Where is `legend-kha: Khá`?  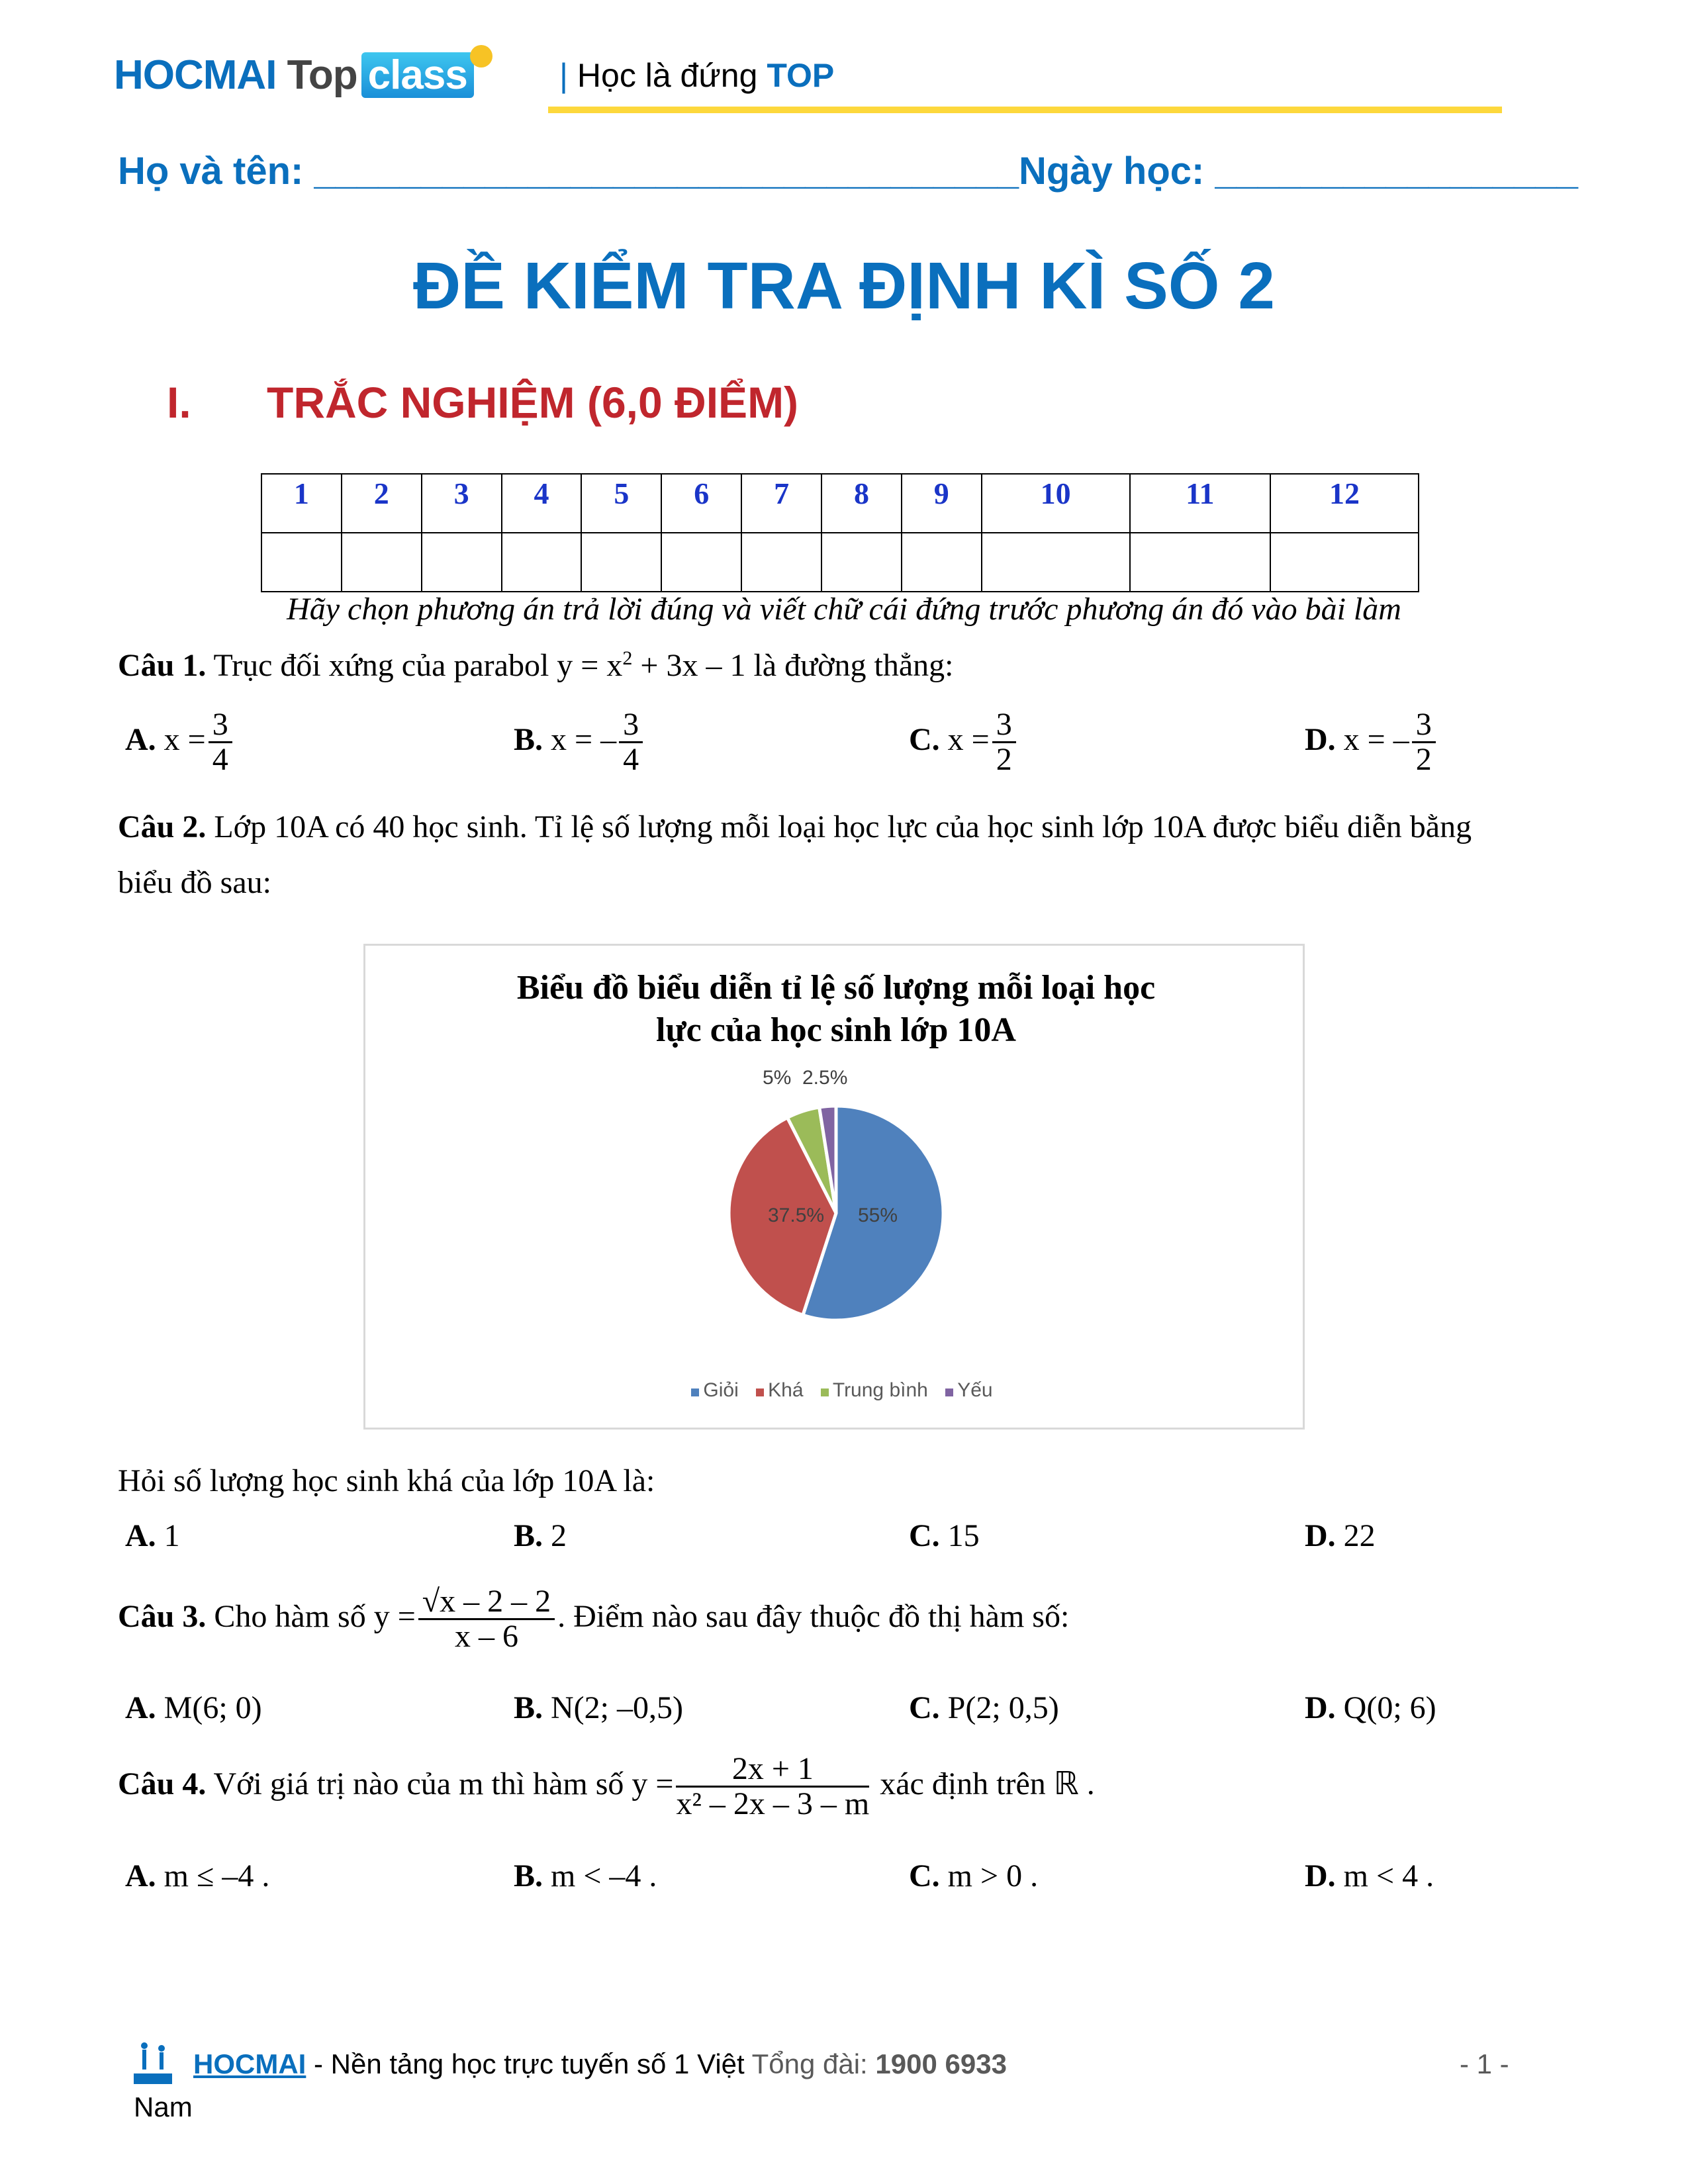 legend-kha: Khá is located at coordinates (786, 1390).